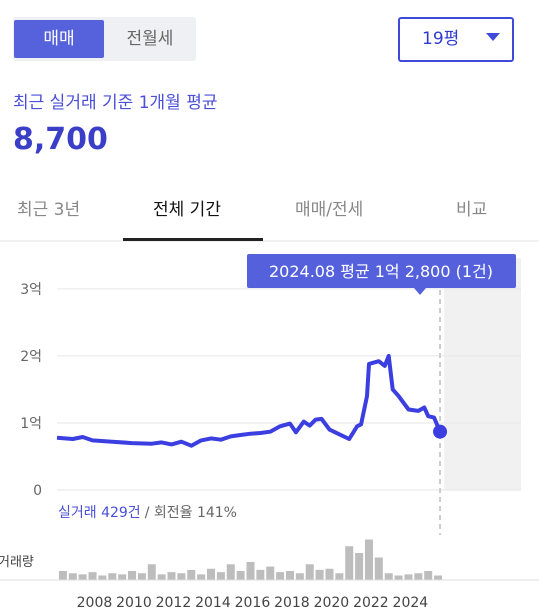 This screenshot has width=539, height=610. Describe the element at coordinates (187, 210) in the screenshot. I see `tab: 전체 기간` at that location.